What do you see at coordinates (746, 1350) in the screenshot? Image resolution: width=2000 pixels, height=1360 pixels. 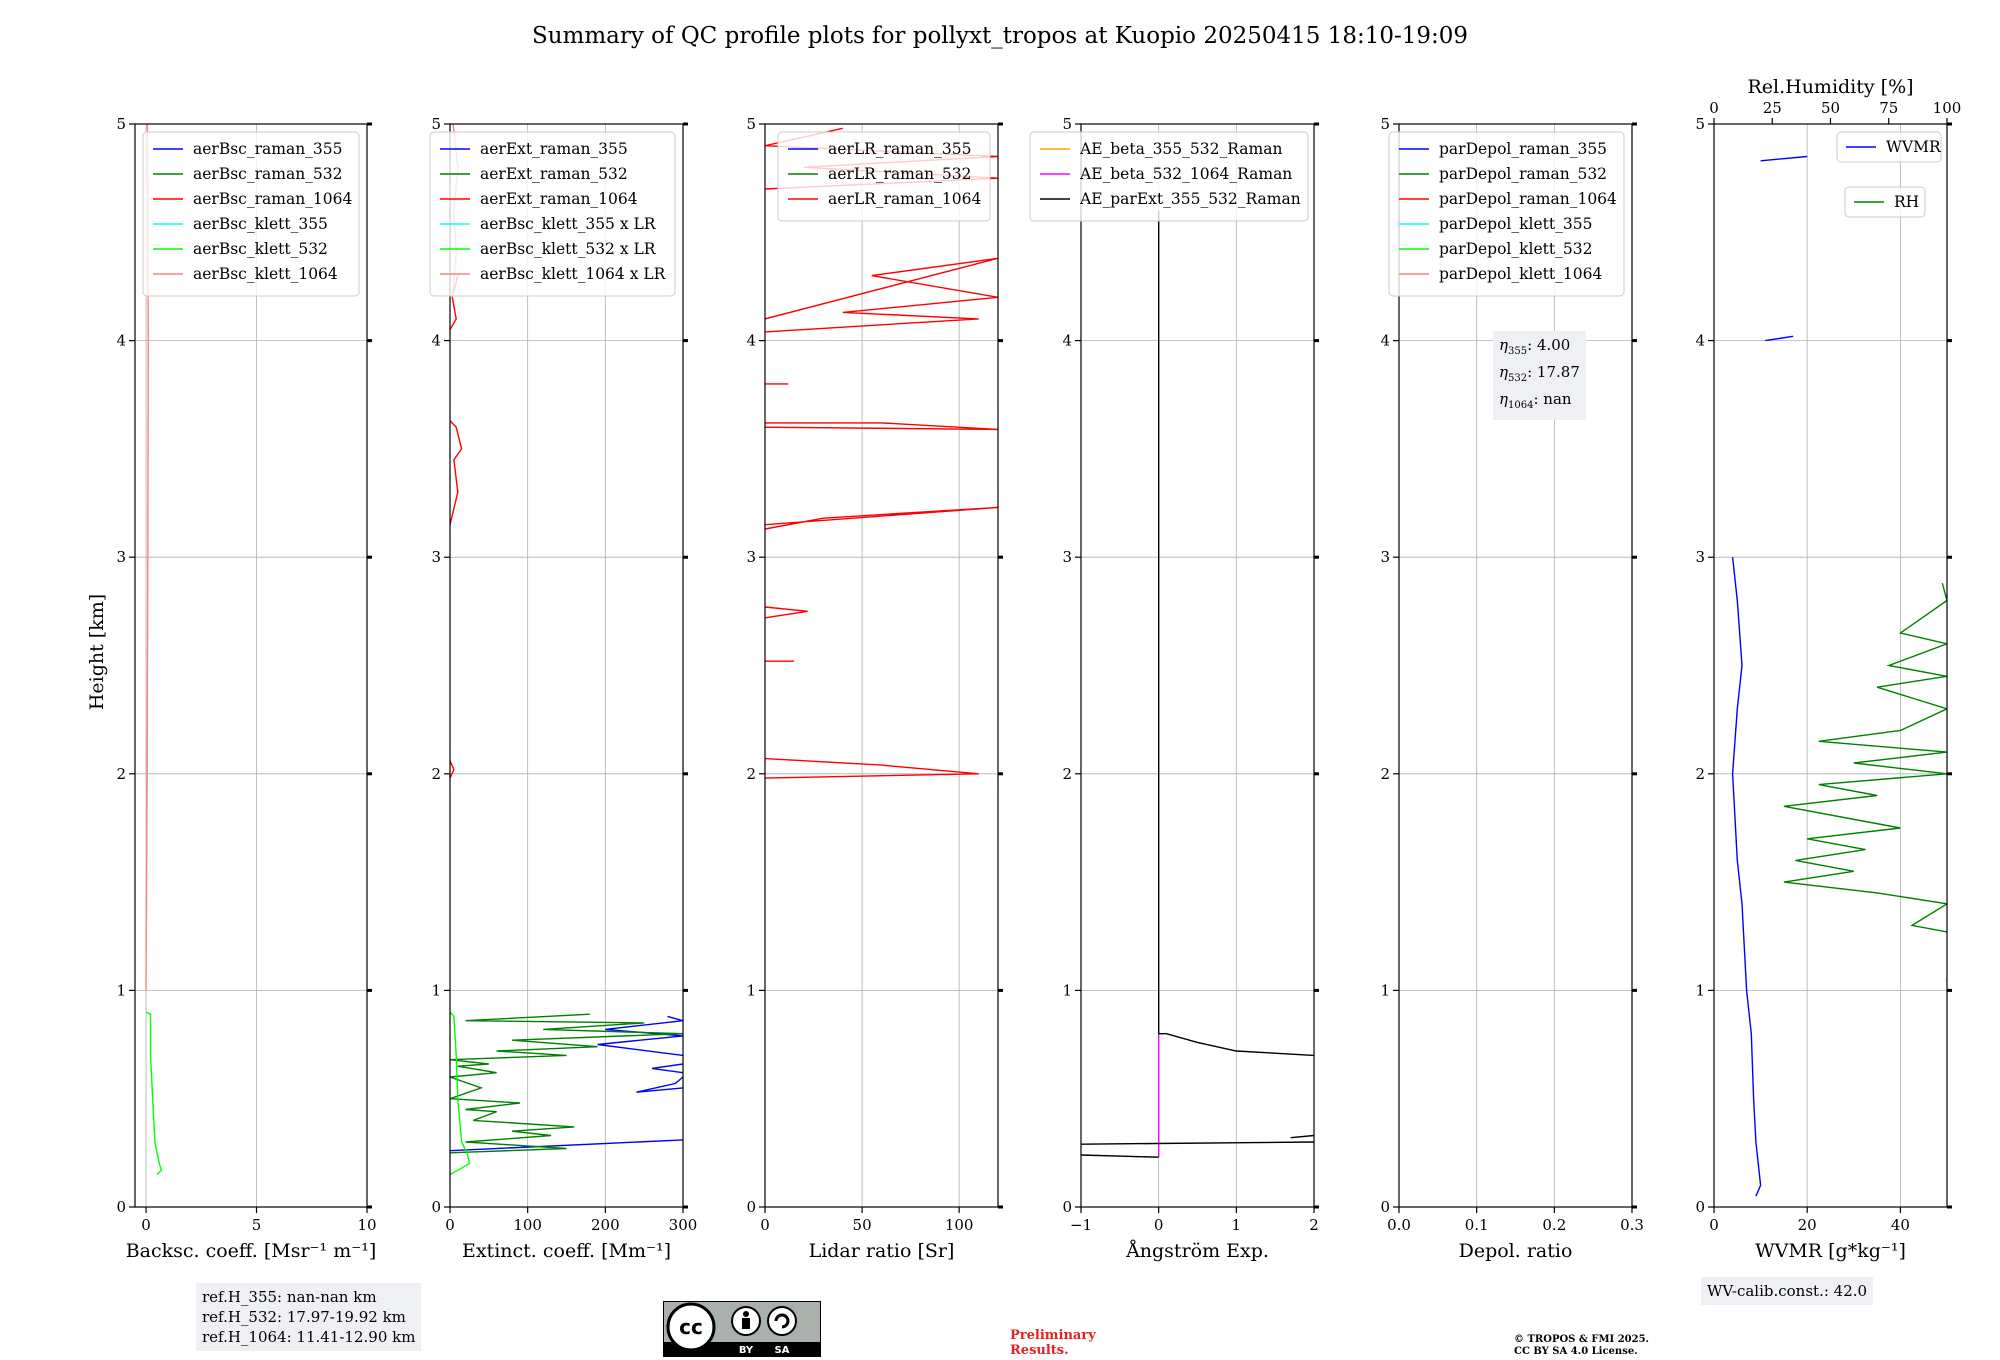 I see `cc-by-label: BY` at bounding box center [746, 1350].